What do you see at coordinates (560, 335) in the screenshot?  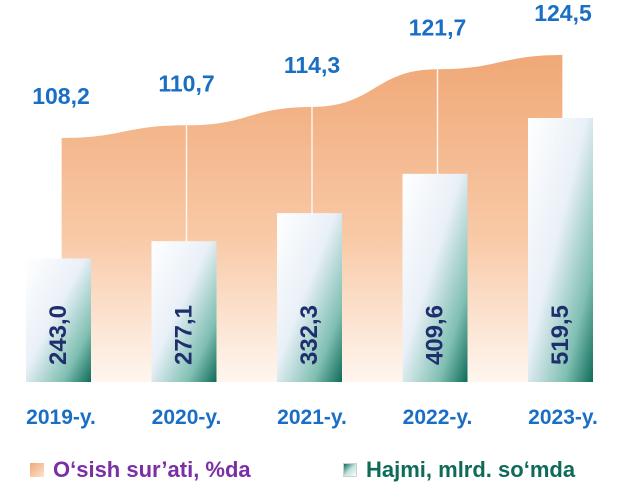 I see `volume-value-label: 519,5` at bounding box center [560, 335].